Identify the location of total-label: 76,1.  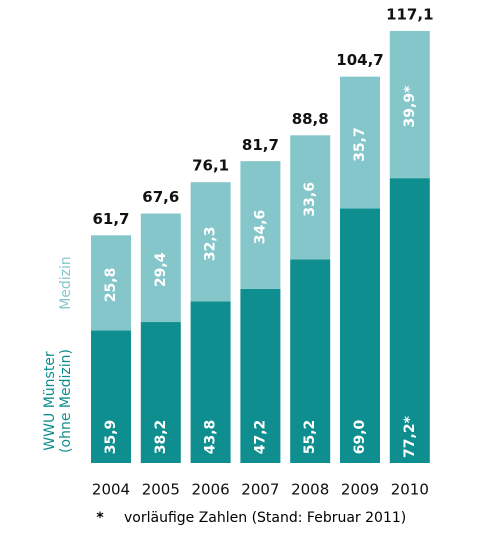
(210, 166).